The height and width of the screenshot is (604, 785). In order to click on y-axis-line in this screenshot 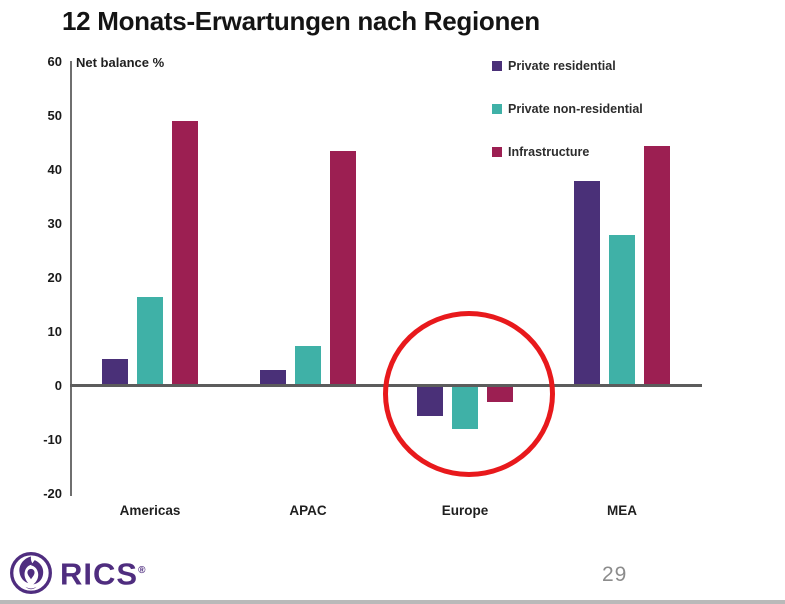, I will do `click(71, 278)`.